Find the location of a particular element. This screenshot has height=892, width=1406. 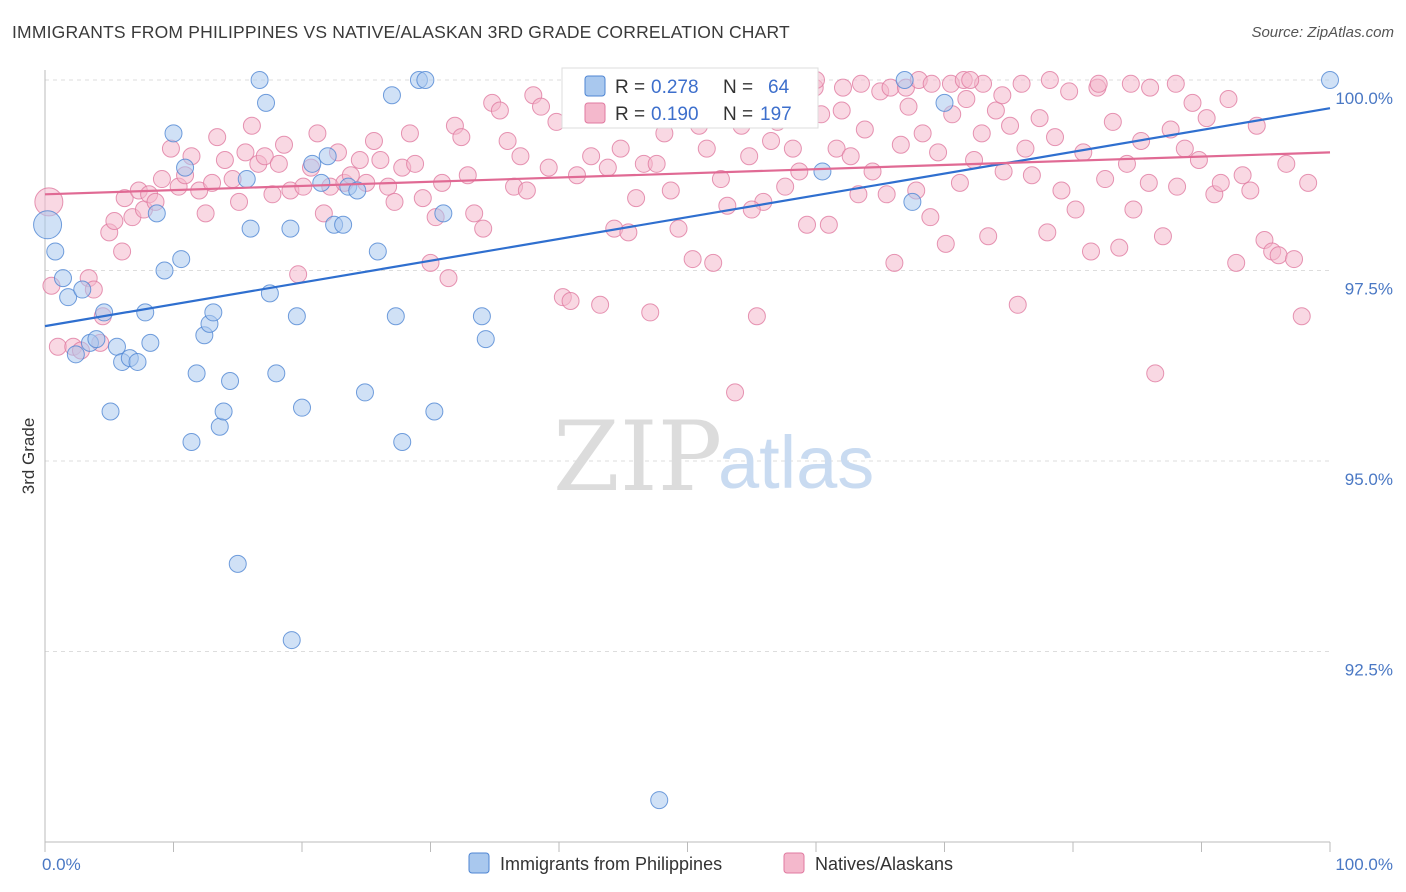

legend-r-value: 0.278 is located at coordinates (675, 87).